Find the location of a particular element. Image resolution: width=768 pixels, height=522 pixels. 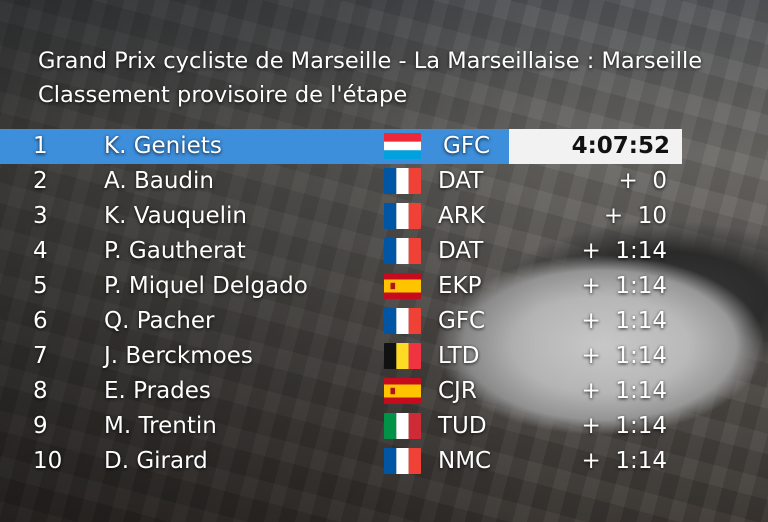

rider-name: A. Baudin is located at coordinates (159, 181).